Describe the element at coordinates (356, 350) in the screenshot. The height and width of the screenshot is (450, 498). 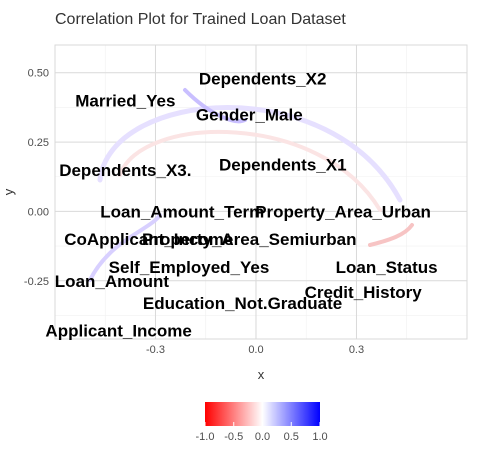
I see `x-tick-label: 0.3` at that location.